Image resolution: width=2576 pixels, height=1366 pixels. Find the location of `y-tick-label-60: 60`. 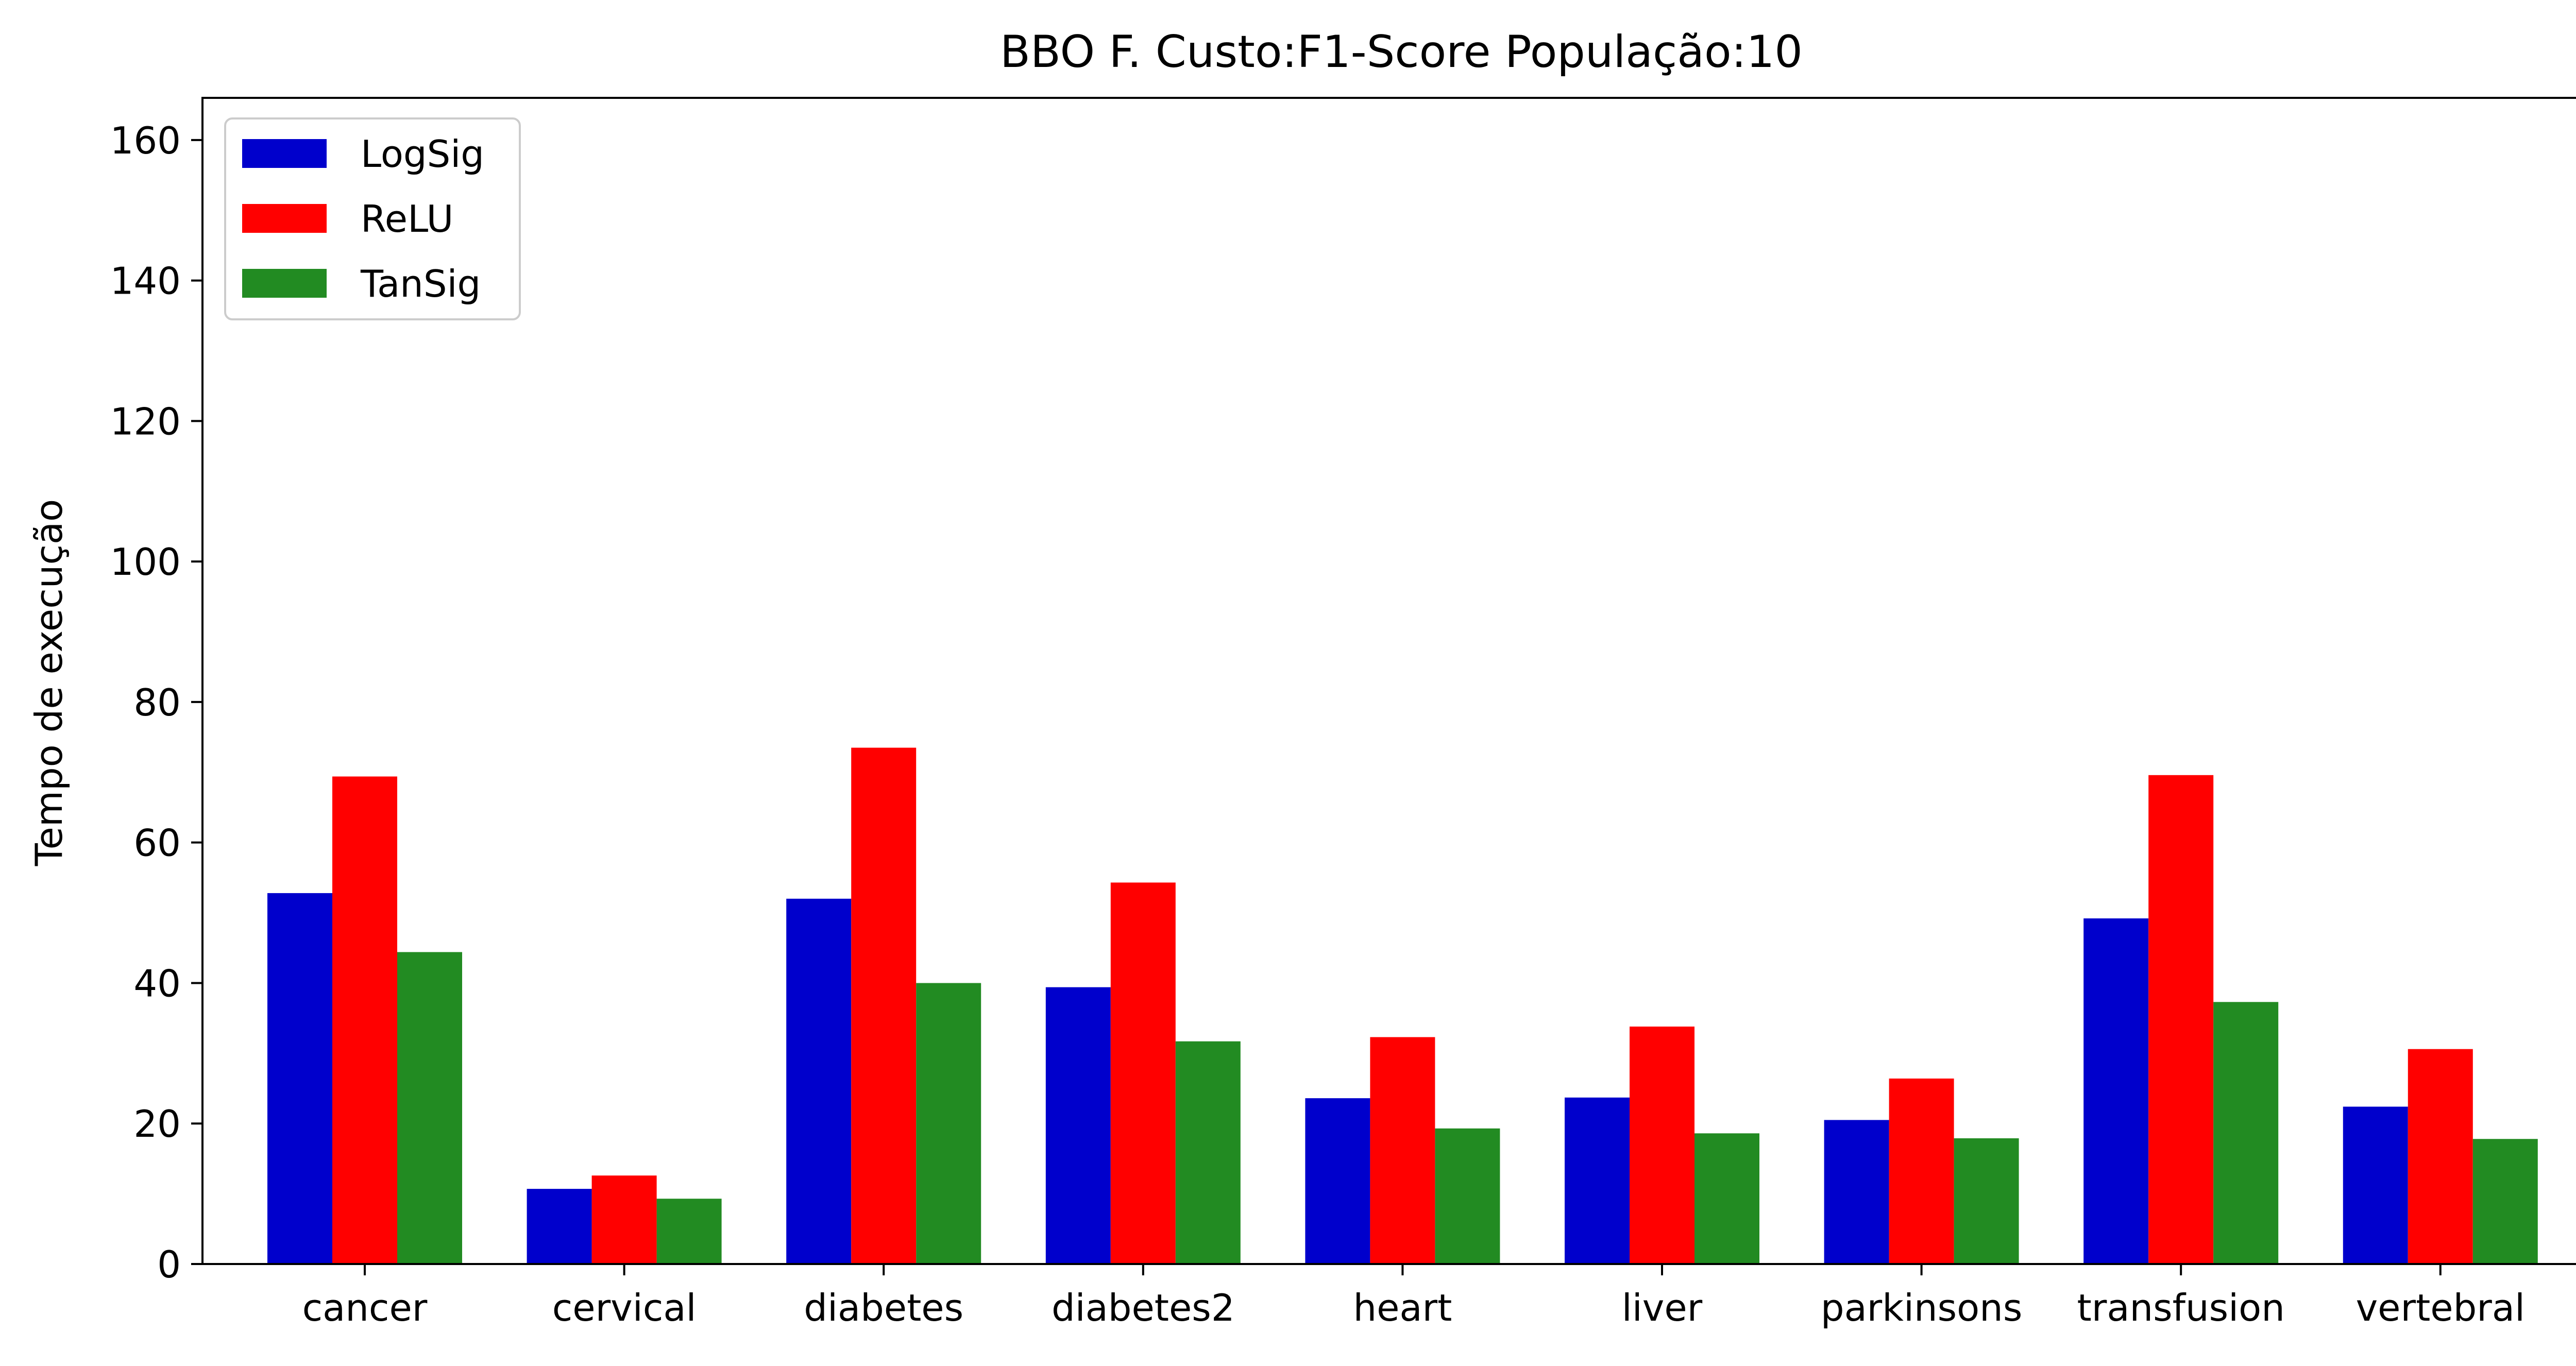

y-tick-label-60: 60 is located at coordinates (157, 843).